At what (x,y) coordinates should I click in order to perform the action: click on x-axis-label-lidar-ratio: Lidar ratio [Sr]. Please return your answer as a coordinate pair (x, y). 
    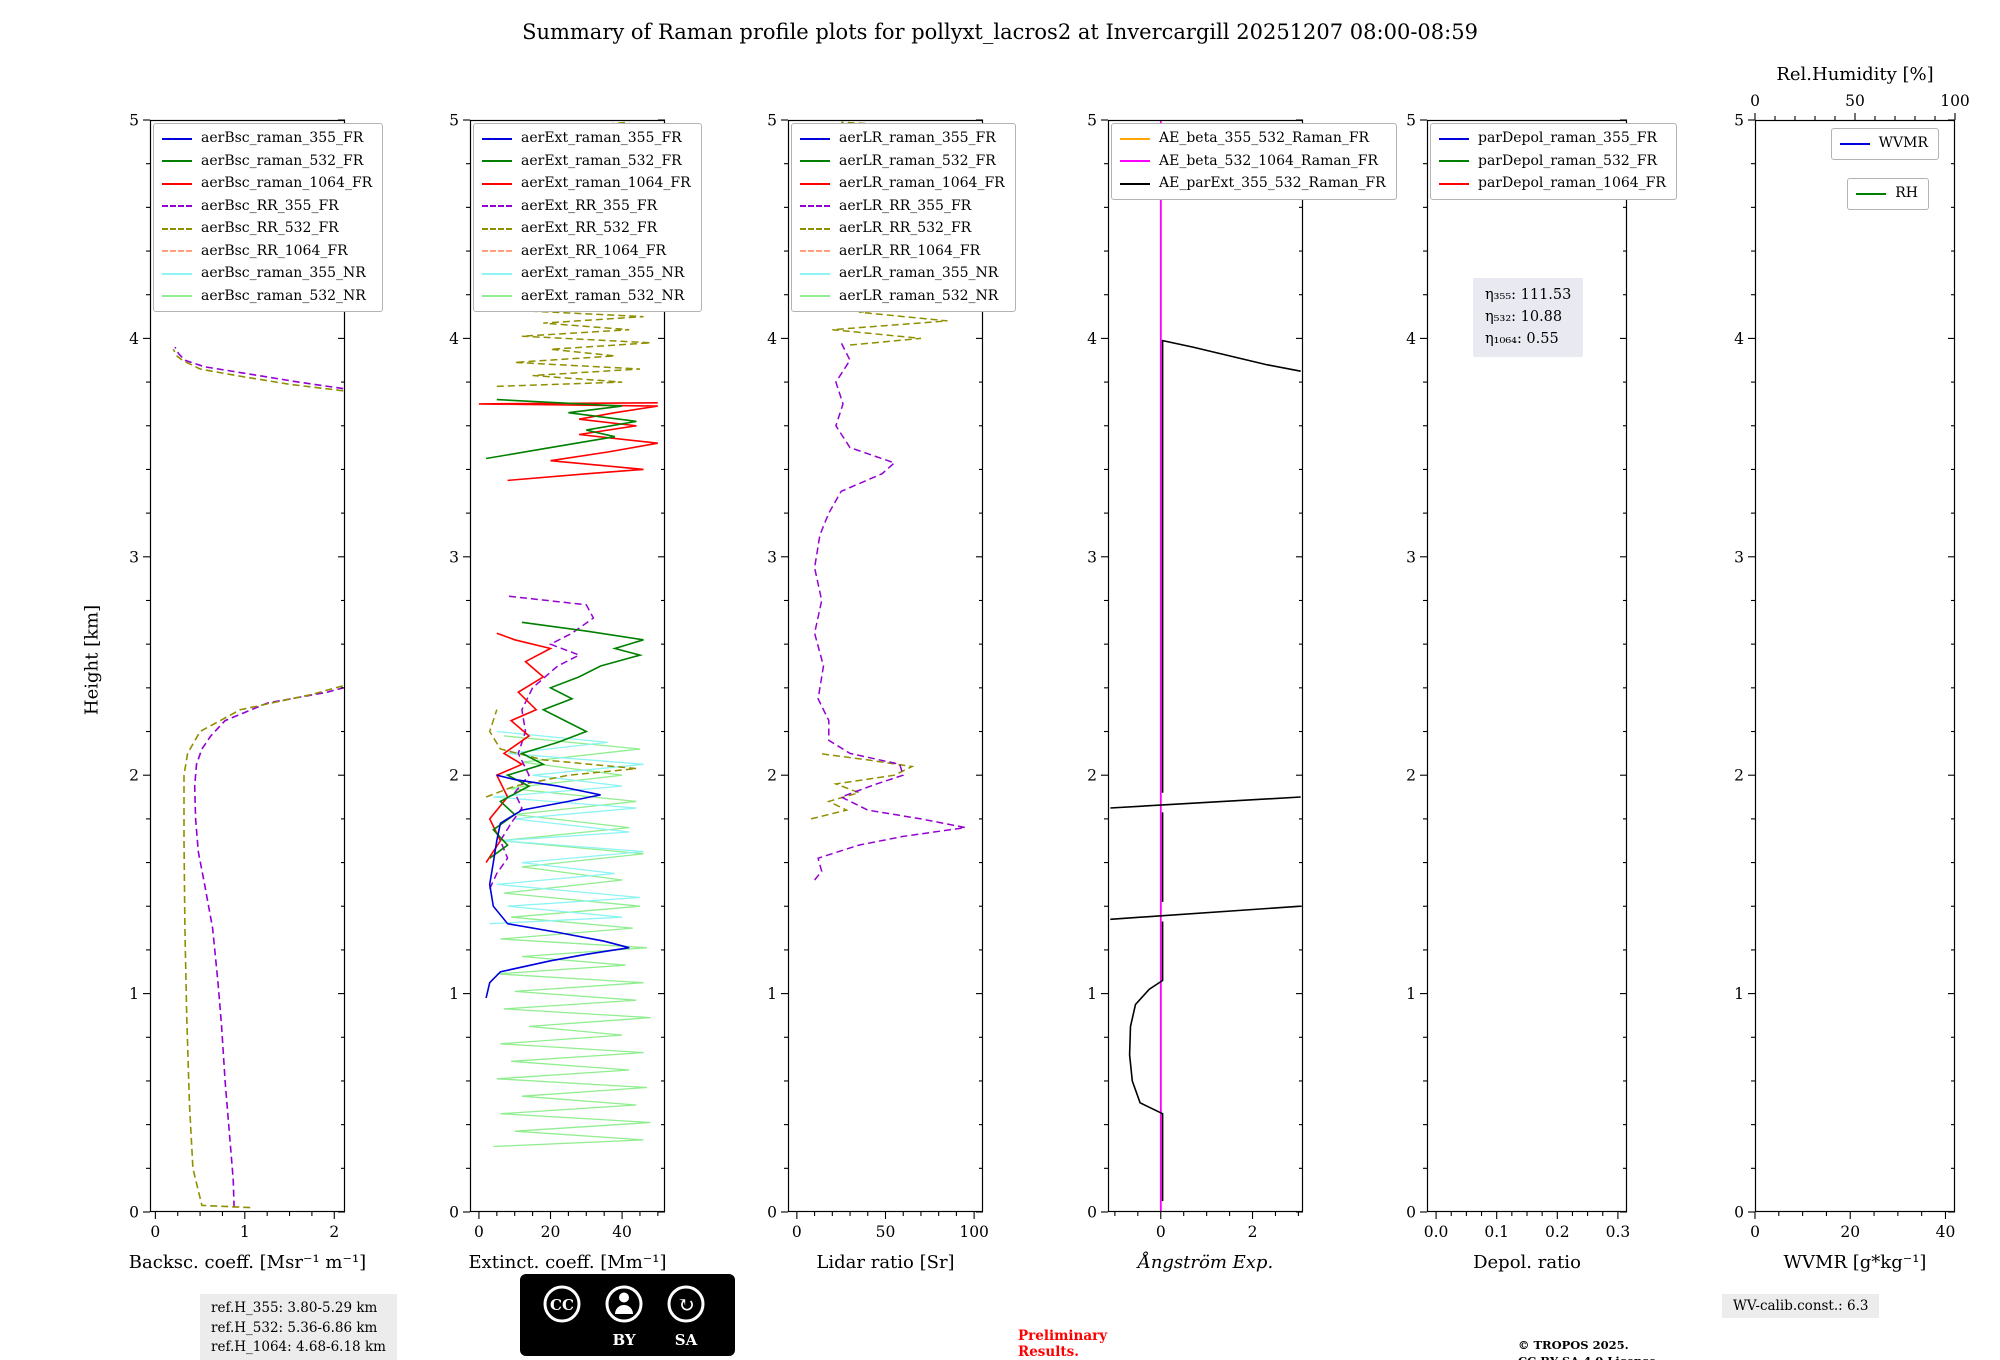
    Looking at the image, I should click on (885, 1262).